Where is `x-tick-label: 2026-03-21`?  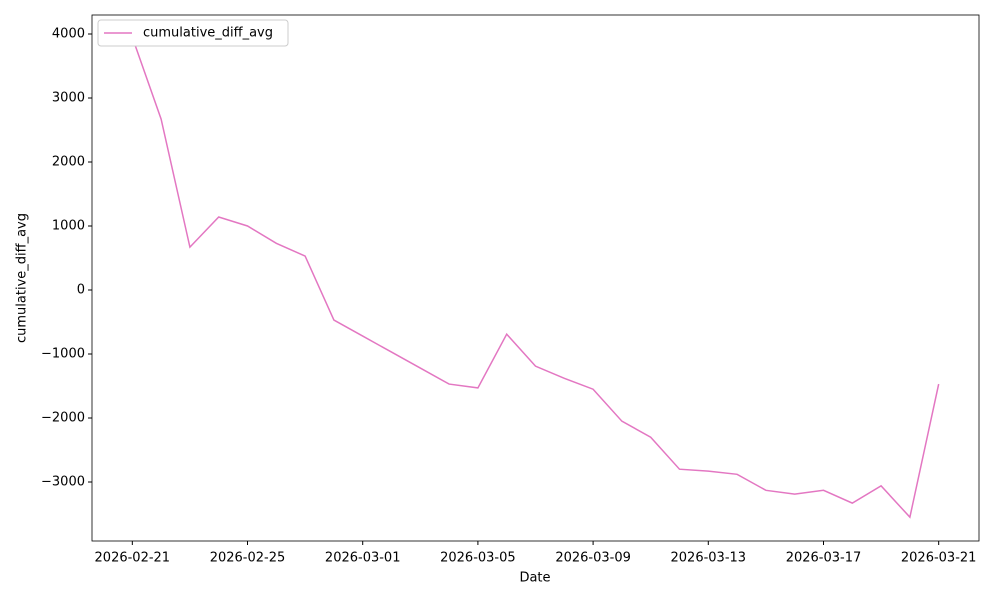
x-tick-label: 2026-03-21 is located at coordinates (939, 558).